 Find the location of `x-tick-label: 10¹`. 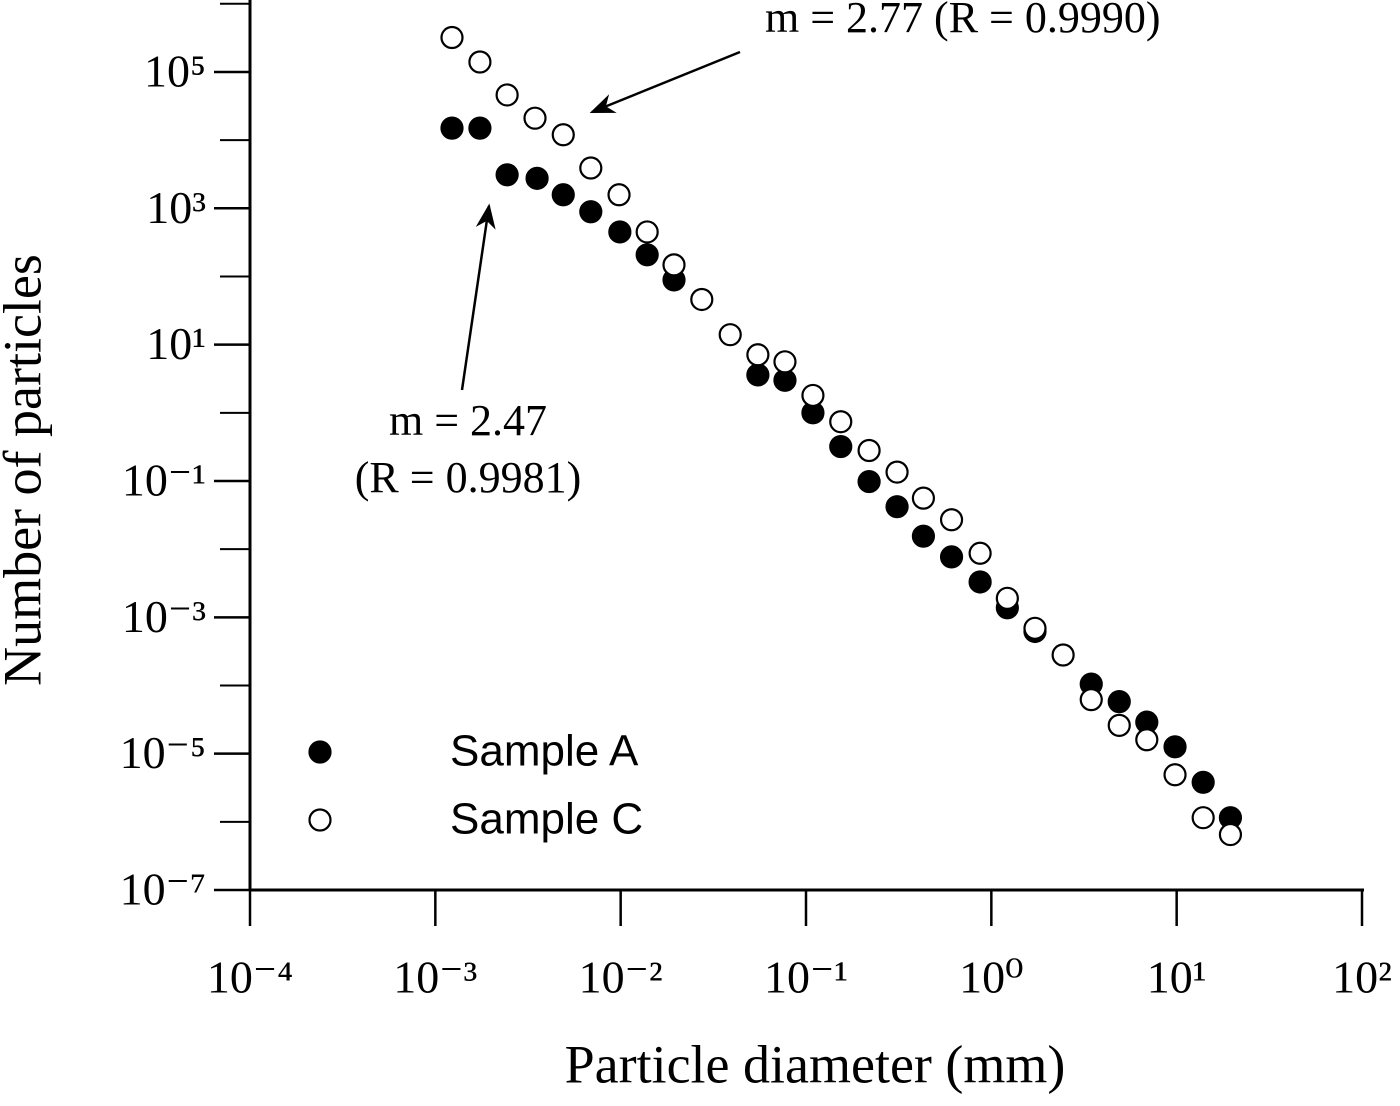

x-tick-label: 10¹ is located at coordinates (1177, 977).